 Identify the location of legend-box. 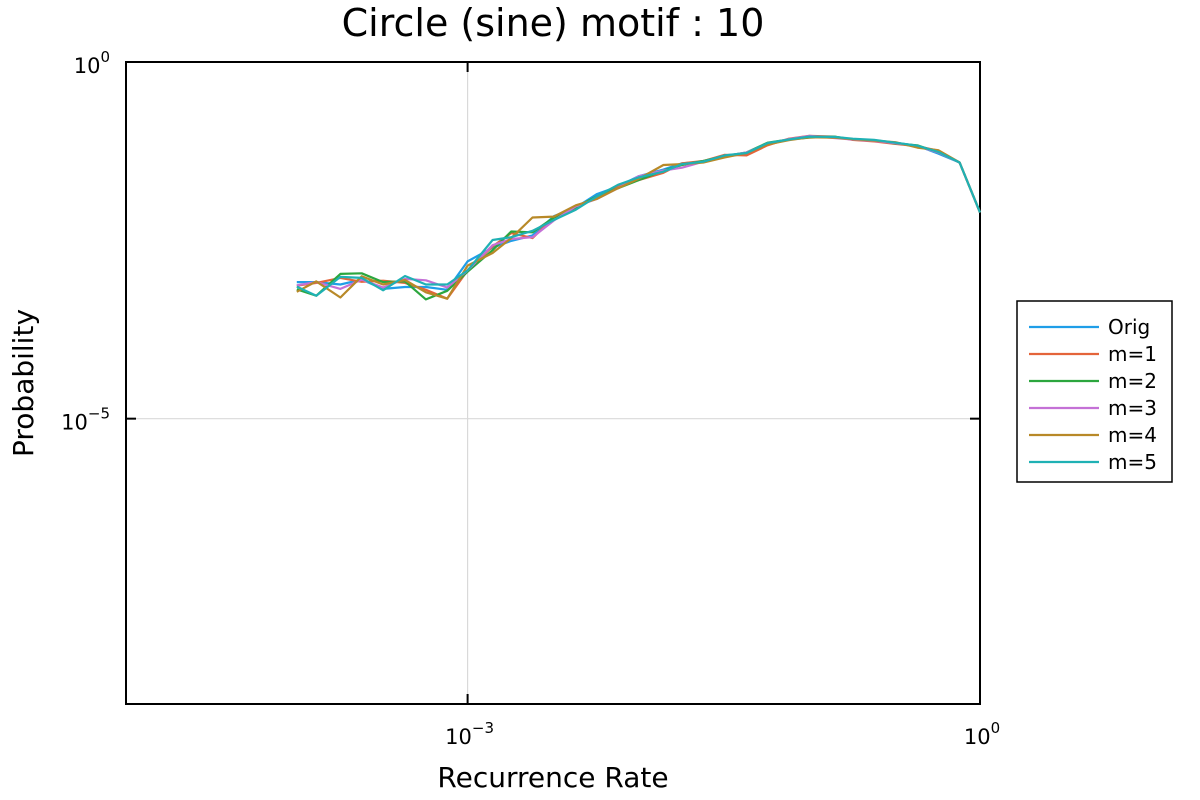
(1094, 391).